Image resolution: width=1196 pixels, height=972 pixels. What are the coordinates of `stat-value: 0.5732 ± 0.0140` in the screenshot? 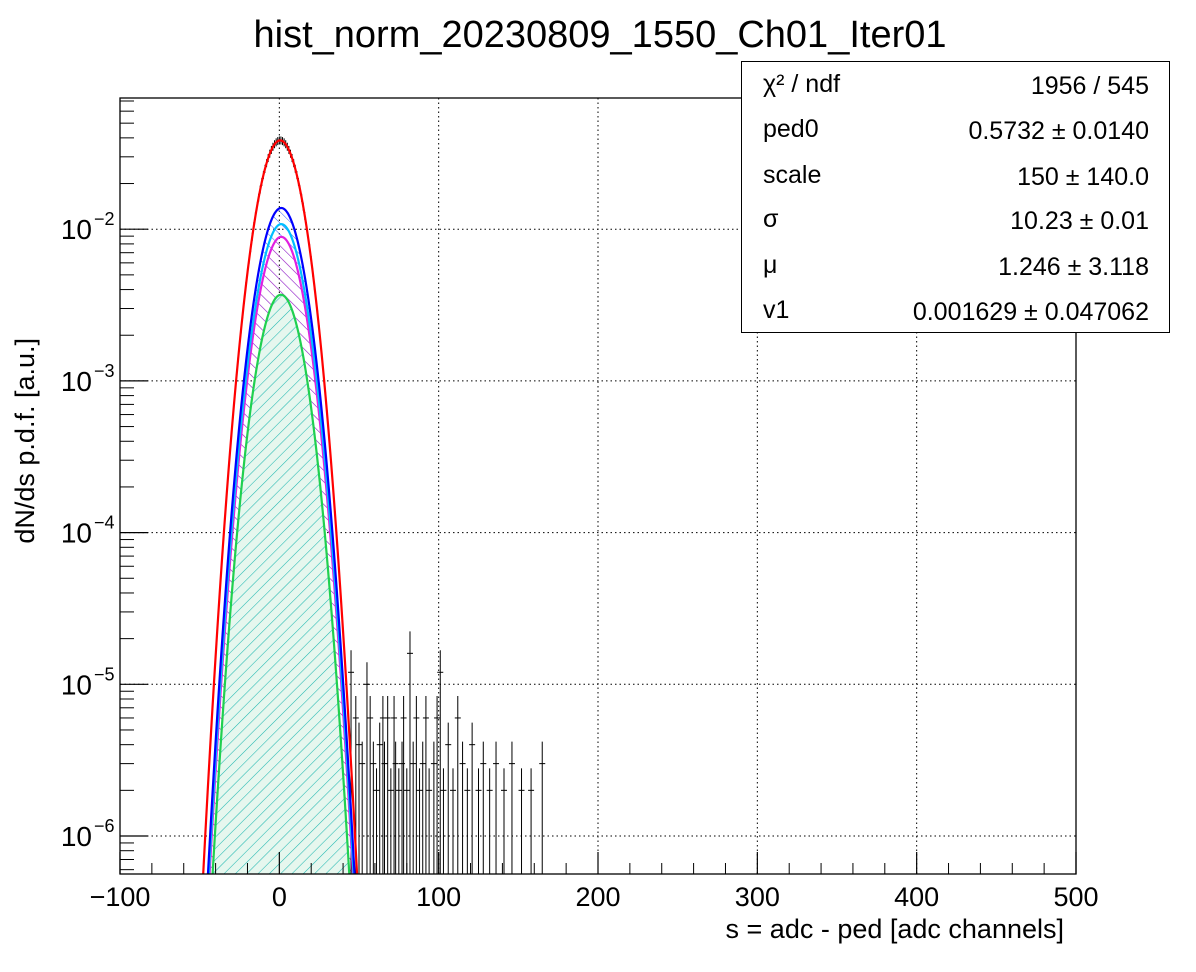 It's located at (1058, 131).